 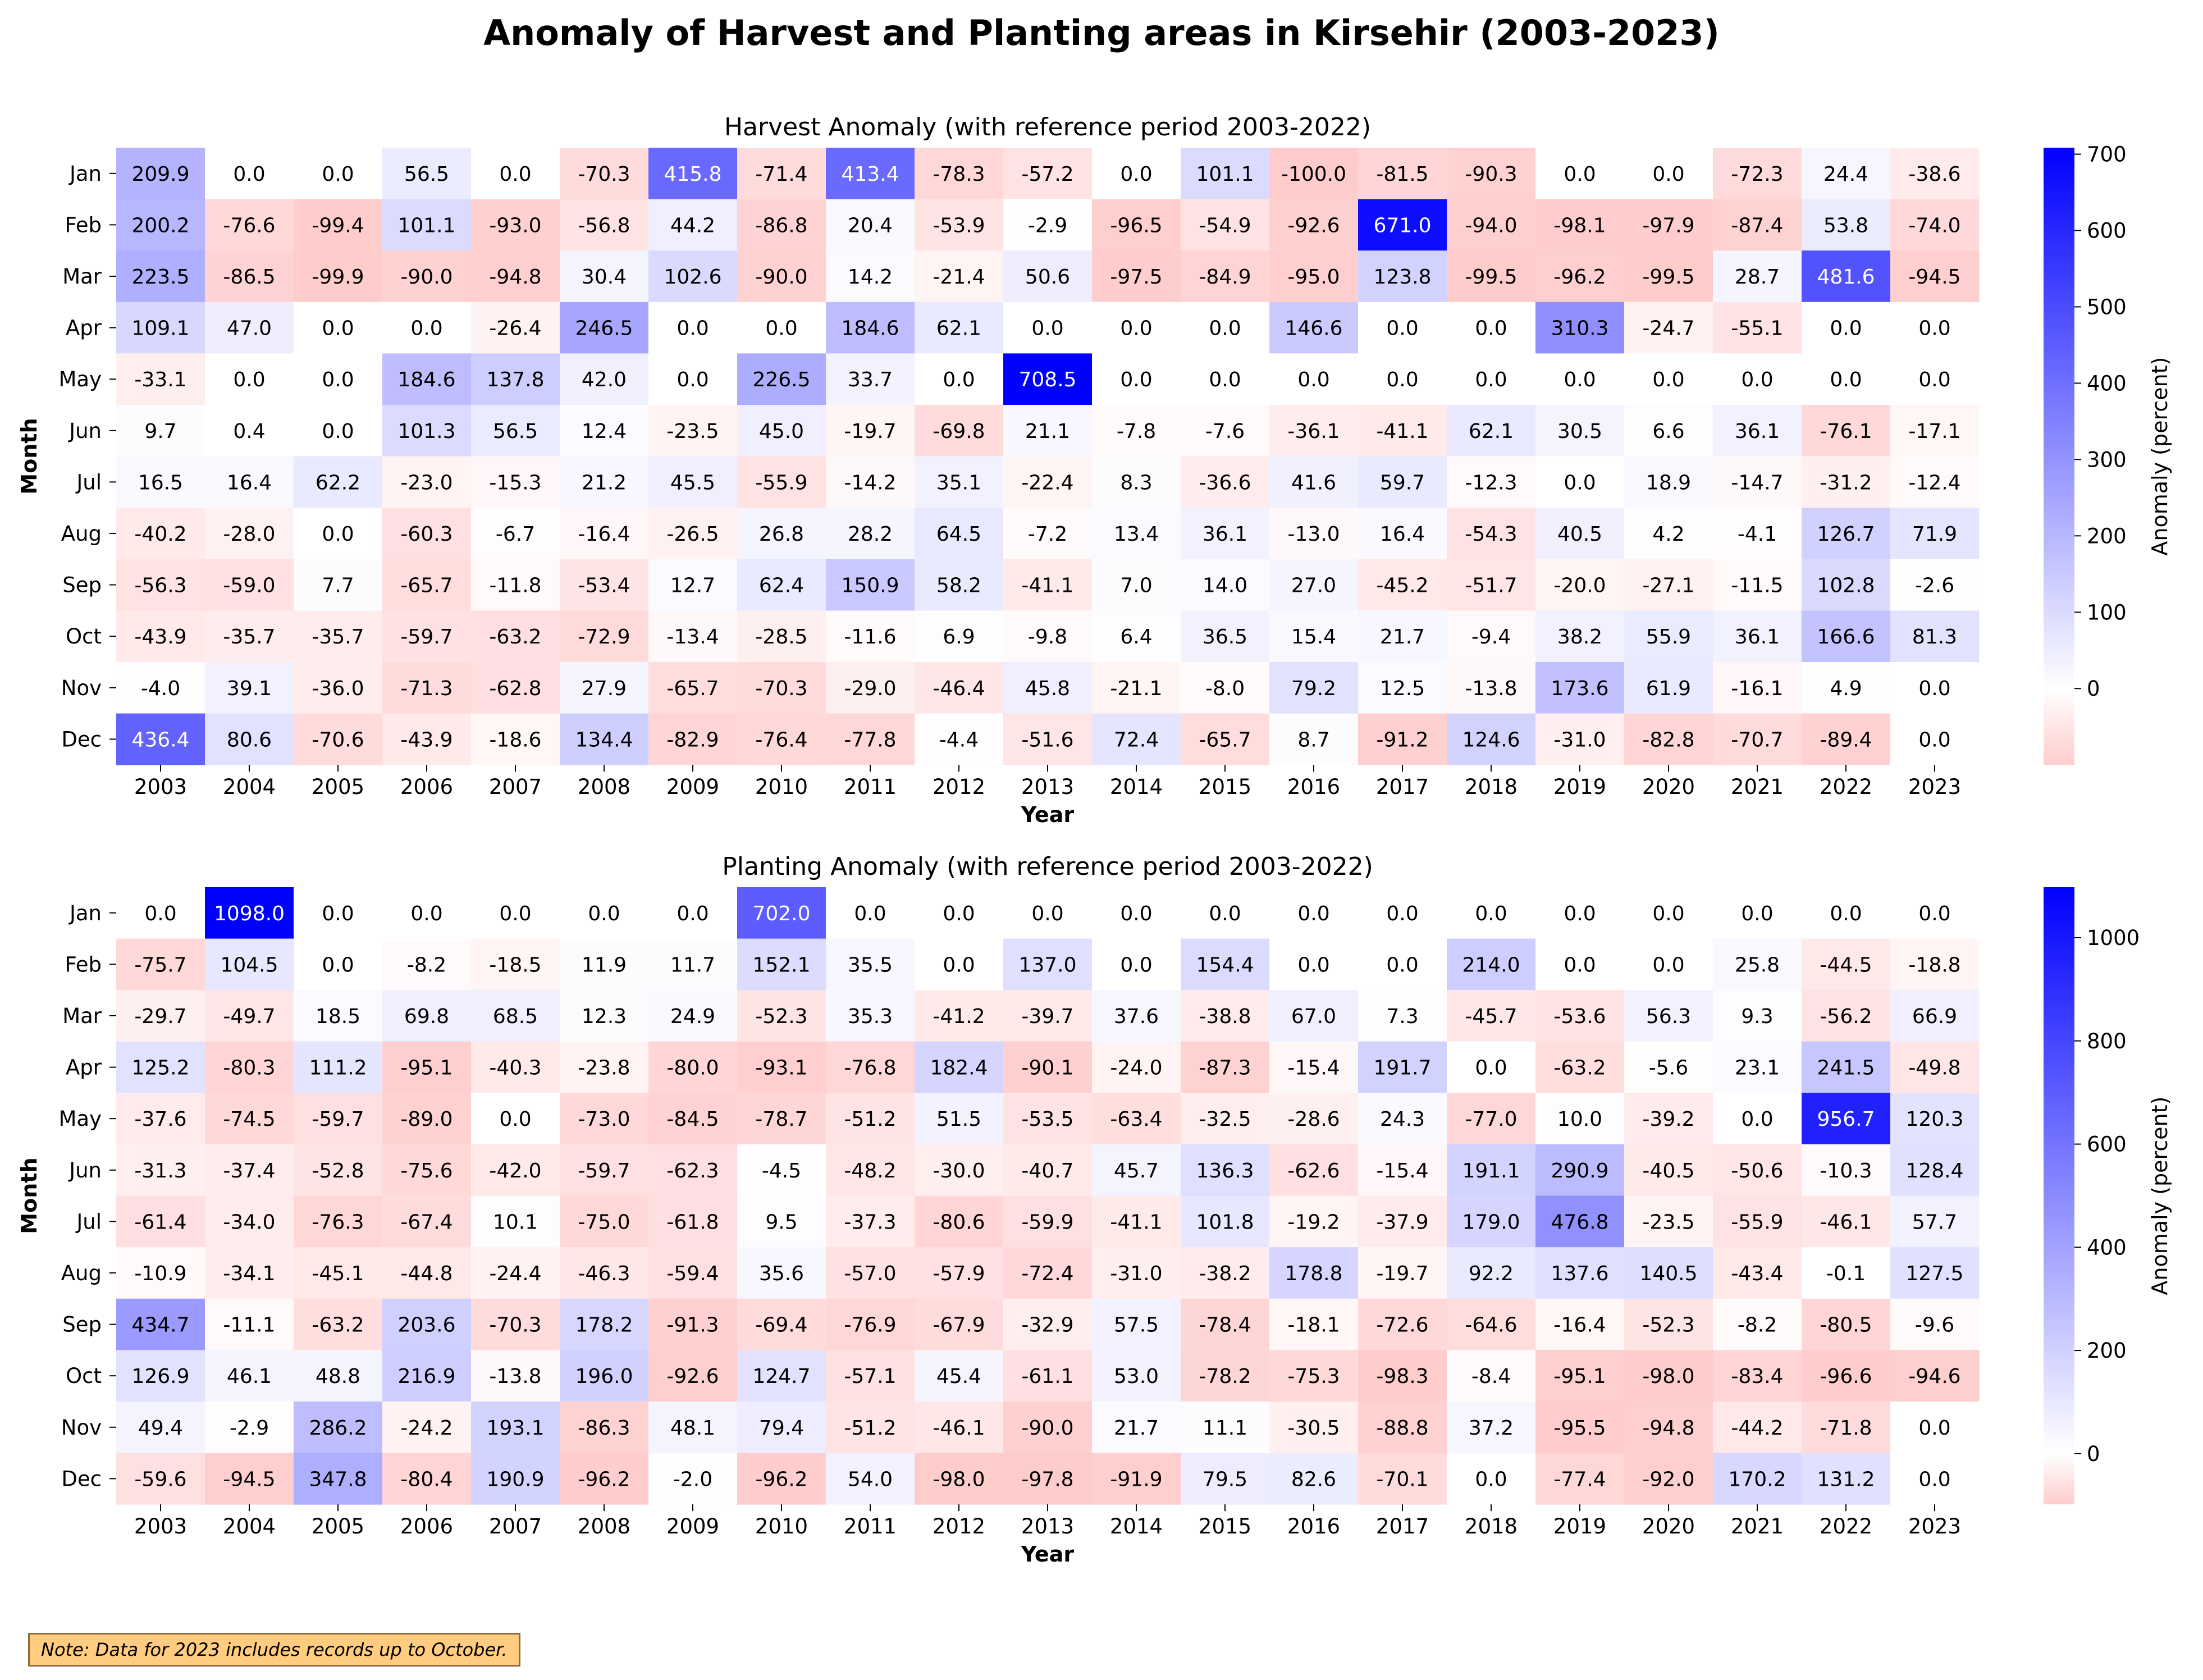 I want to click on y-tick-label: Sep, so click(x=82, y=1325).